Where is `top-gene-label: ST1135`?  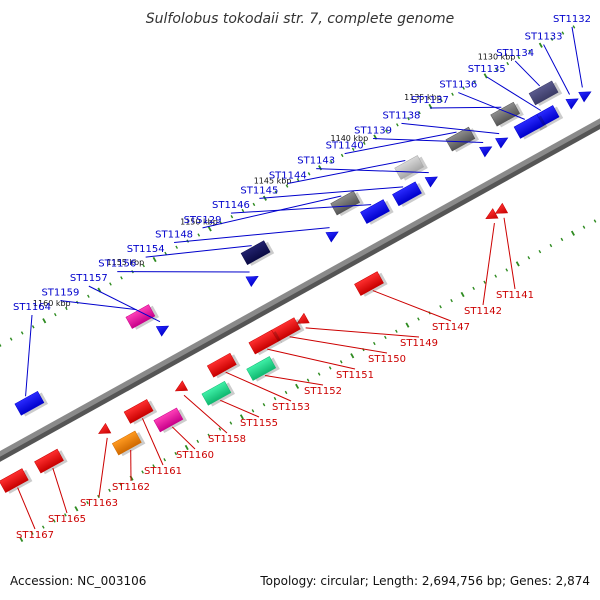 top-gene-label: ST1135 is located at coordinates (487, 69).